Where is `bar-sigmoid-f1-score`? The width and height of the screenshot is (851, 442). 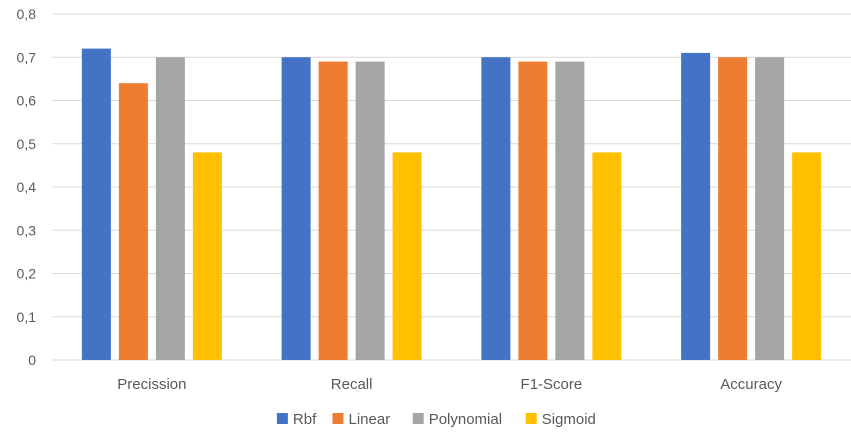 bar-sigmoid-f1-score is located at coordinates (607, 256).